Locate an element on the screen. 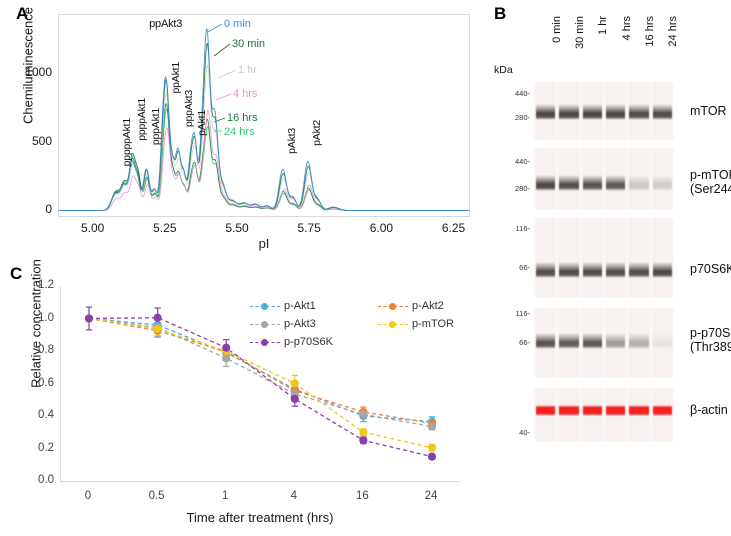 This screenshot has width=731, height=536. panel-a-series-label-1-hr: 1 hr is located at coordinates (247, 70).